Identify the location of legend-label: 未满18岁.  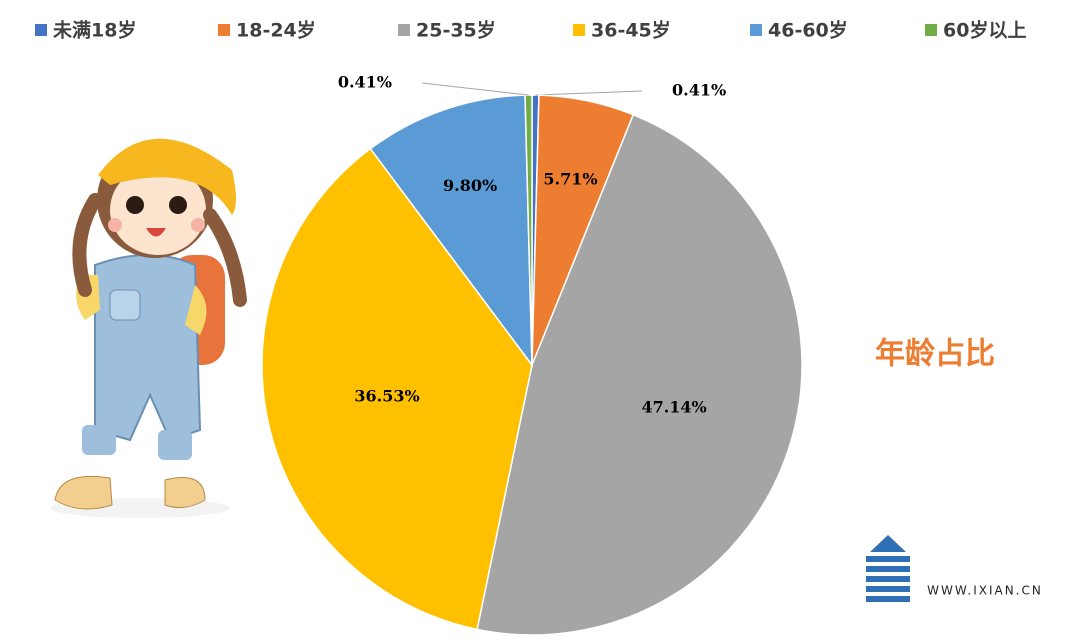
(94, 30).